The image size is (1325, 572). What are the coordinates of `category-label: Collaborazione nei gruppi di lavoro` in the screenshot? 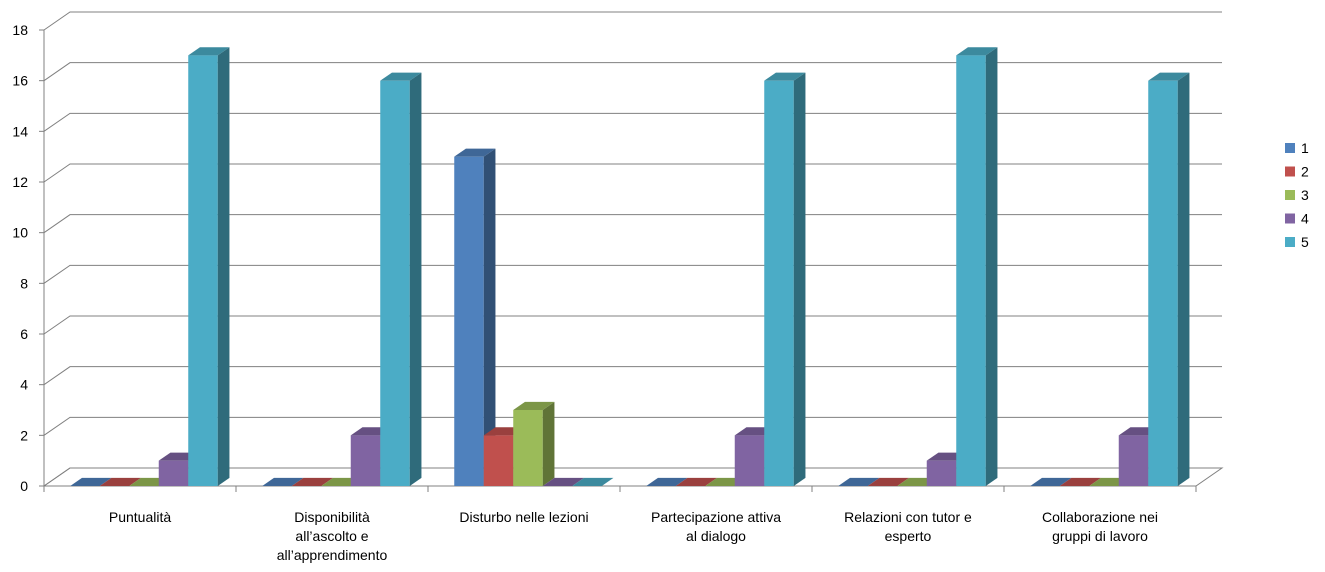 It's located at (1100, 526).